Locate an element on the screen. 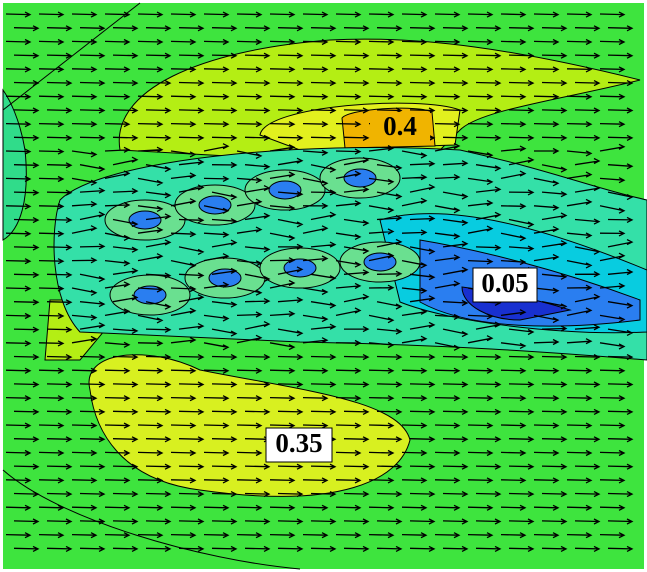 The image size is (647, 572). contour-label: 0.35 is located at coordinates (298, 443).